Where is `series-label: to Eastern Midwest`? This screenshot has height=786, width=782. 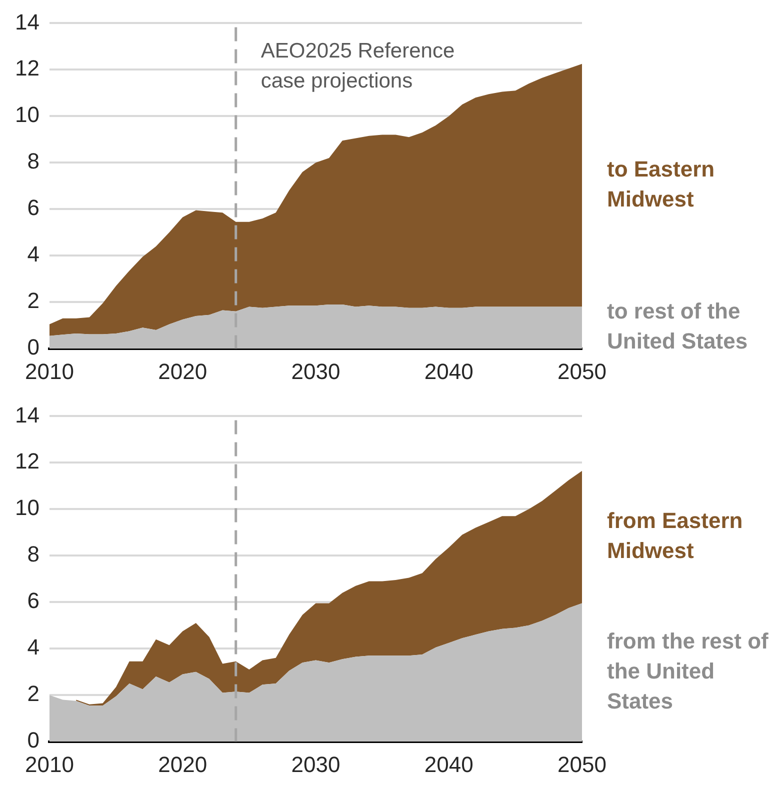
series-label: to Eastern Midwest is located at coordinates (661, 184).